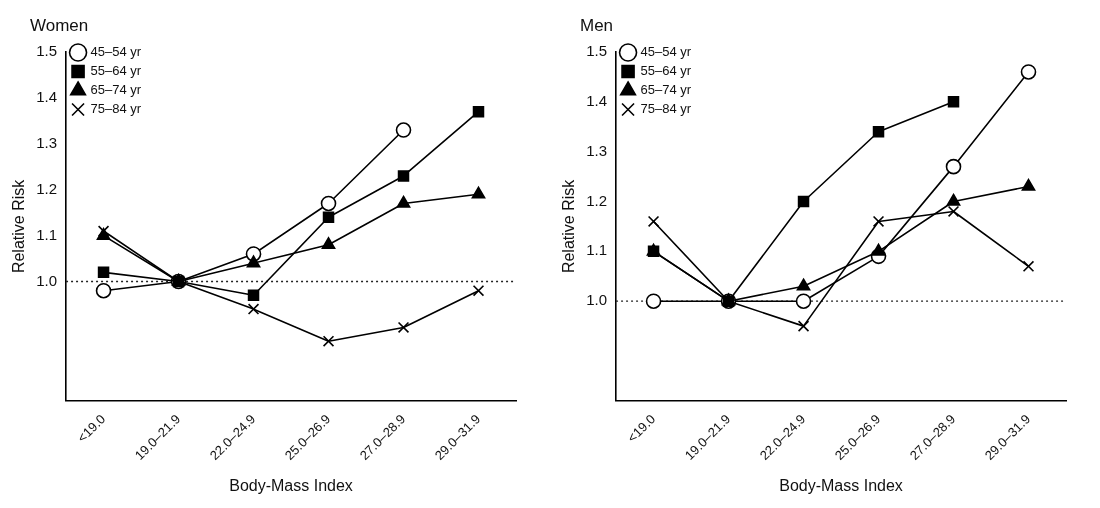 The height and width of the screenshot is (508, 1100). What do you see at coordinates (597, 26) in the screenshot?
I see `chart-title: Men` at bounding box center [597, 26].